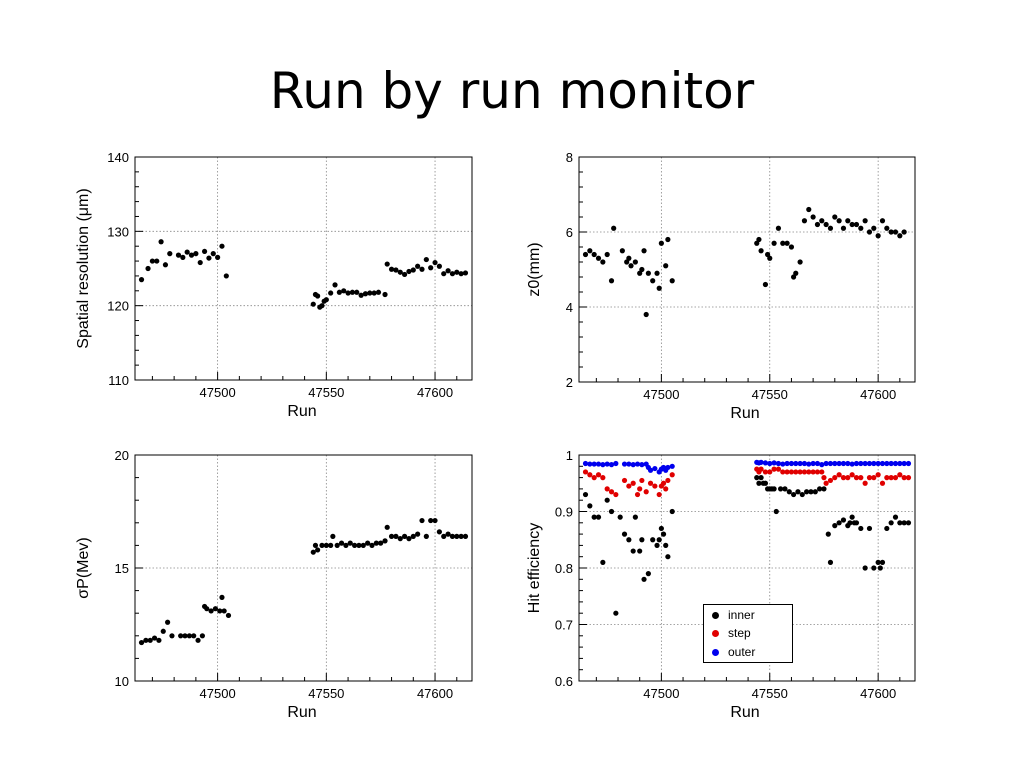 Image resolution: width=1024 pixels, height=768 pixels. I want to click on x-tick-label: 47500, so click(218, 392).